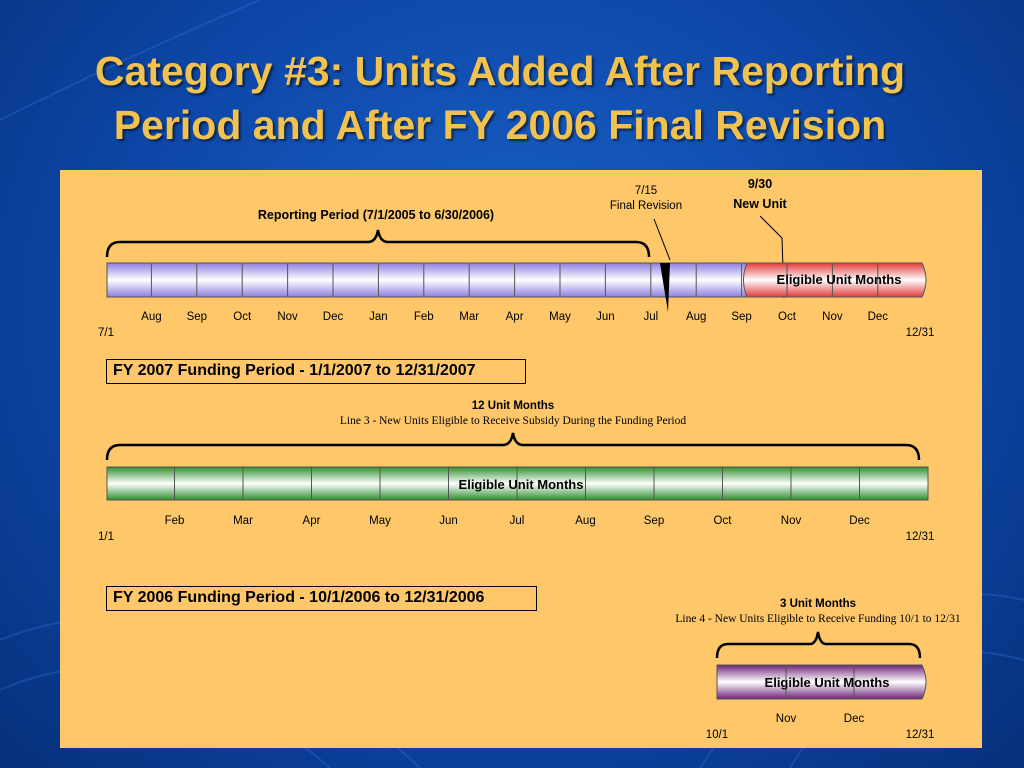  I want to click on timeline3-eligible-label: Eligible Unit Months, so click(827, 682).